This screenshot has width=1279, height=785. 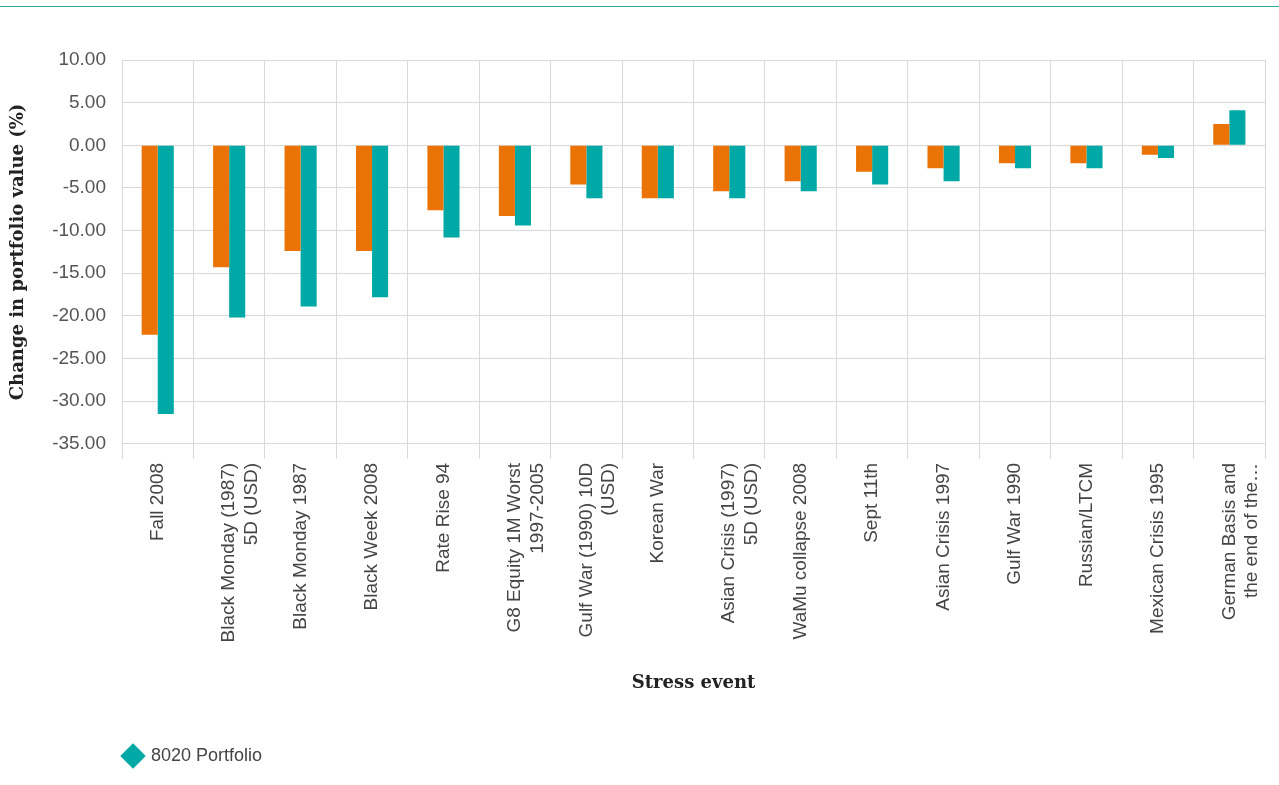 I want to click on y-tick-label: -10.00, so click(x=79, y=229).